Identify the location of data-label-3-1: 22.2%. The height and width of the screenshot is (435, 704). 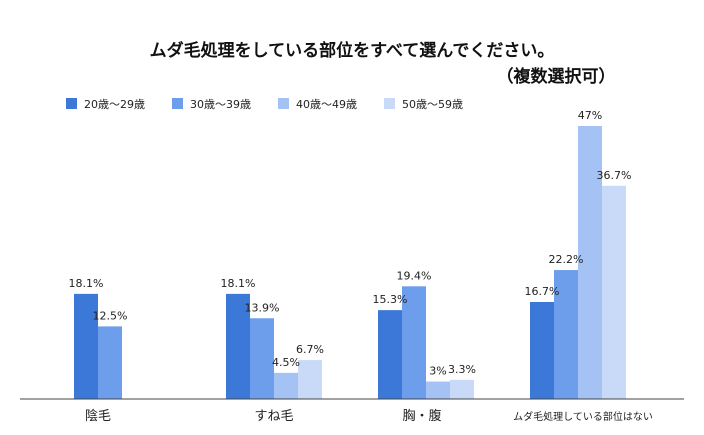
(566, 259).